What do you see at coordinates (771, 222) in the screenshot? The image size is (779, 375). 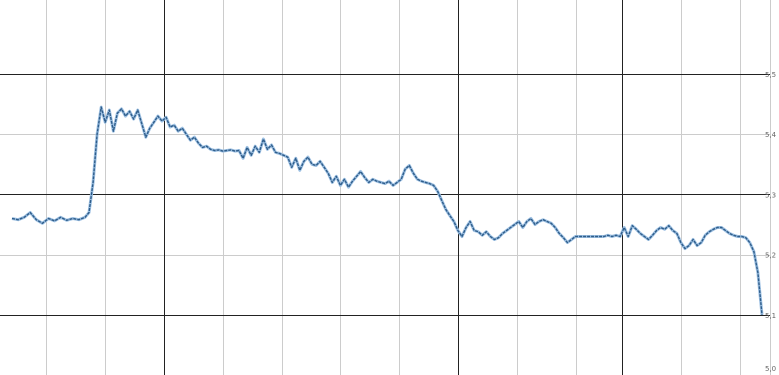 I see `y-axis-ticks: 5,0 5,1 5,2 5,3 5,4 5,5` at bounding box center [771, 222].